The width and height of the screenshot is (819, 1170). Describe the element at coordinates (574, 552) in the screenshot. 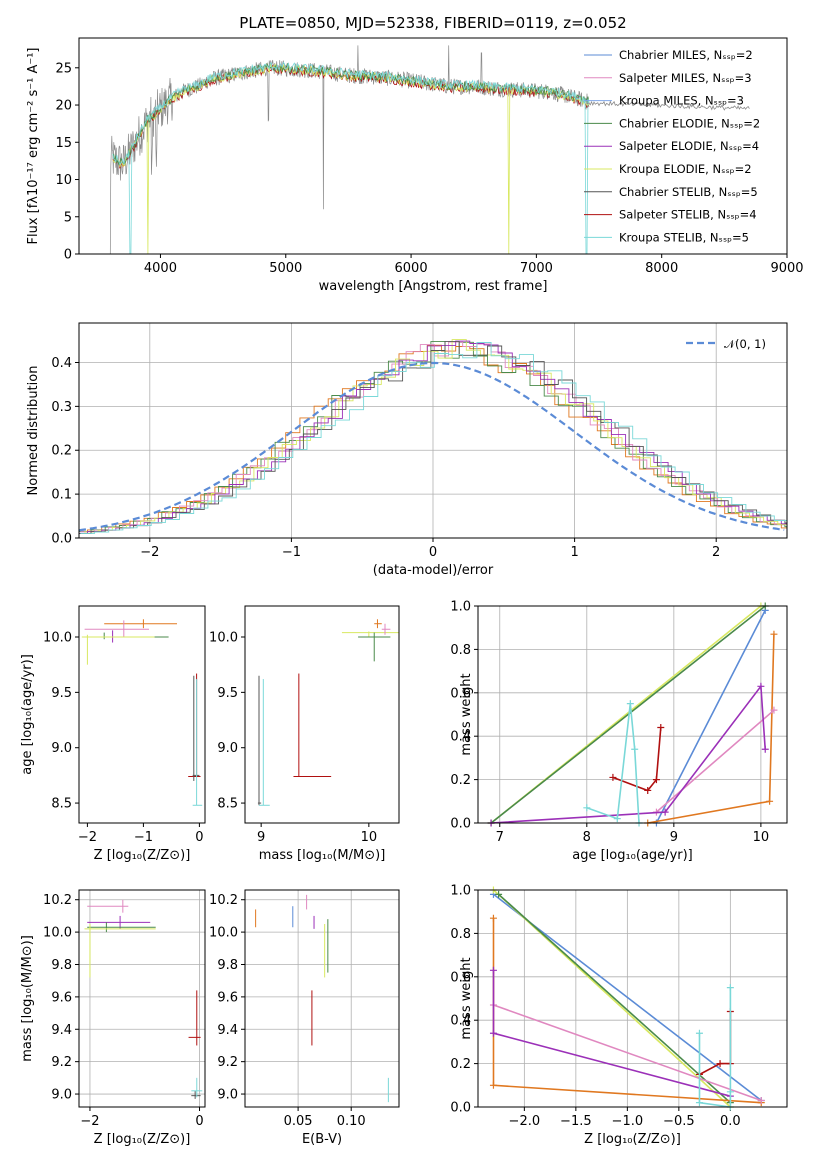

I see `x-tick-label: 1` at that location.